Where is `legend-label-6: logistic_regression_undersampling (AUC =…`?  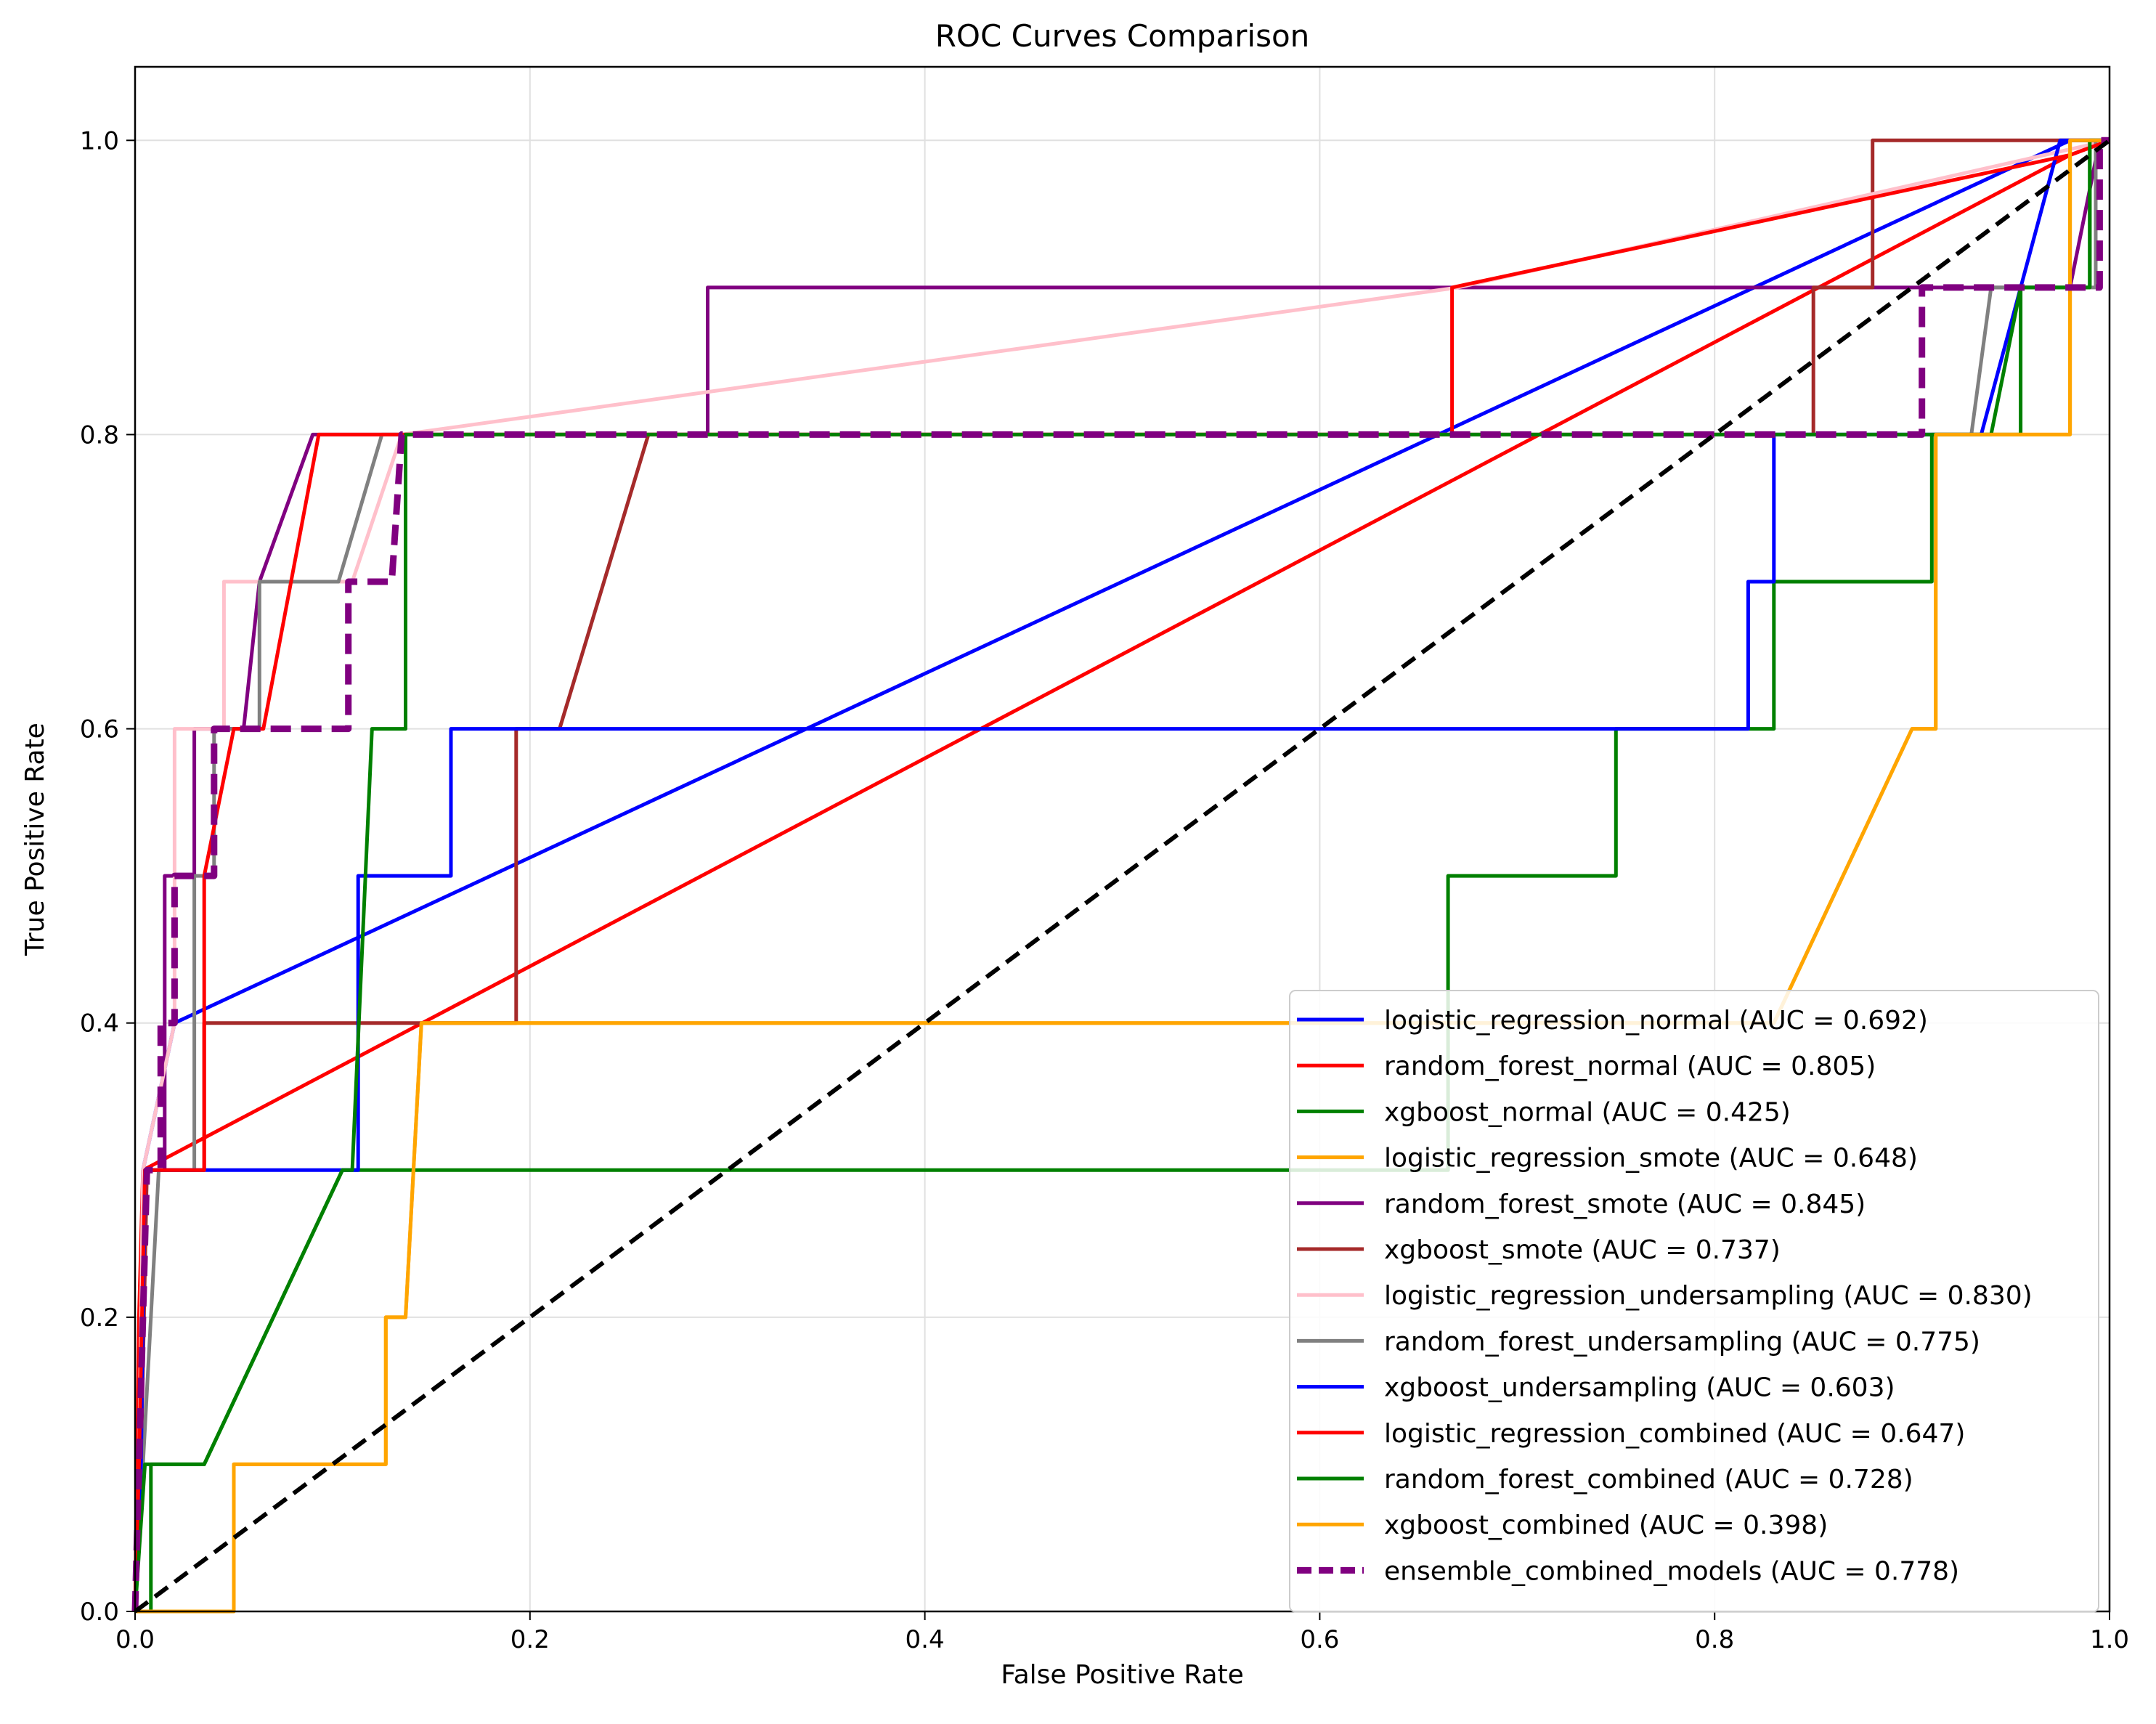
legend-label-6: logistic_regression_undersampling (AUC =… is located at coordinates (1708, 1296).